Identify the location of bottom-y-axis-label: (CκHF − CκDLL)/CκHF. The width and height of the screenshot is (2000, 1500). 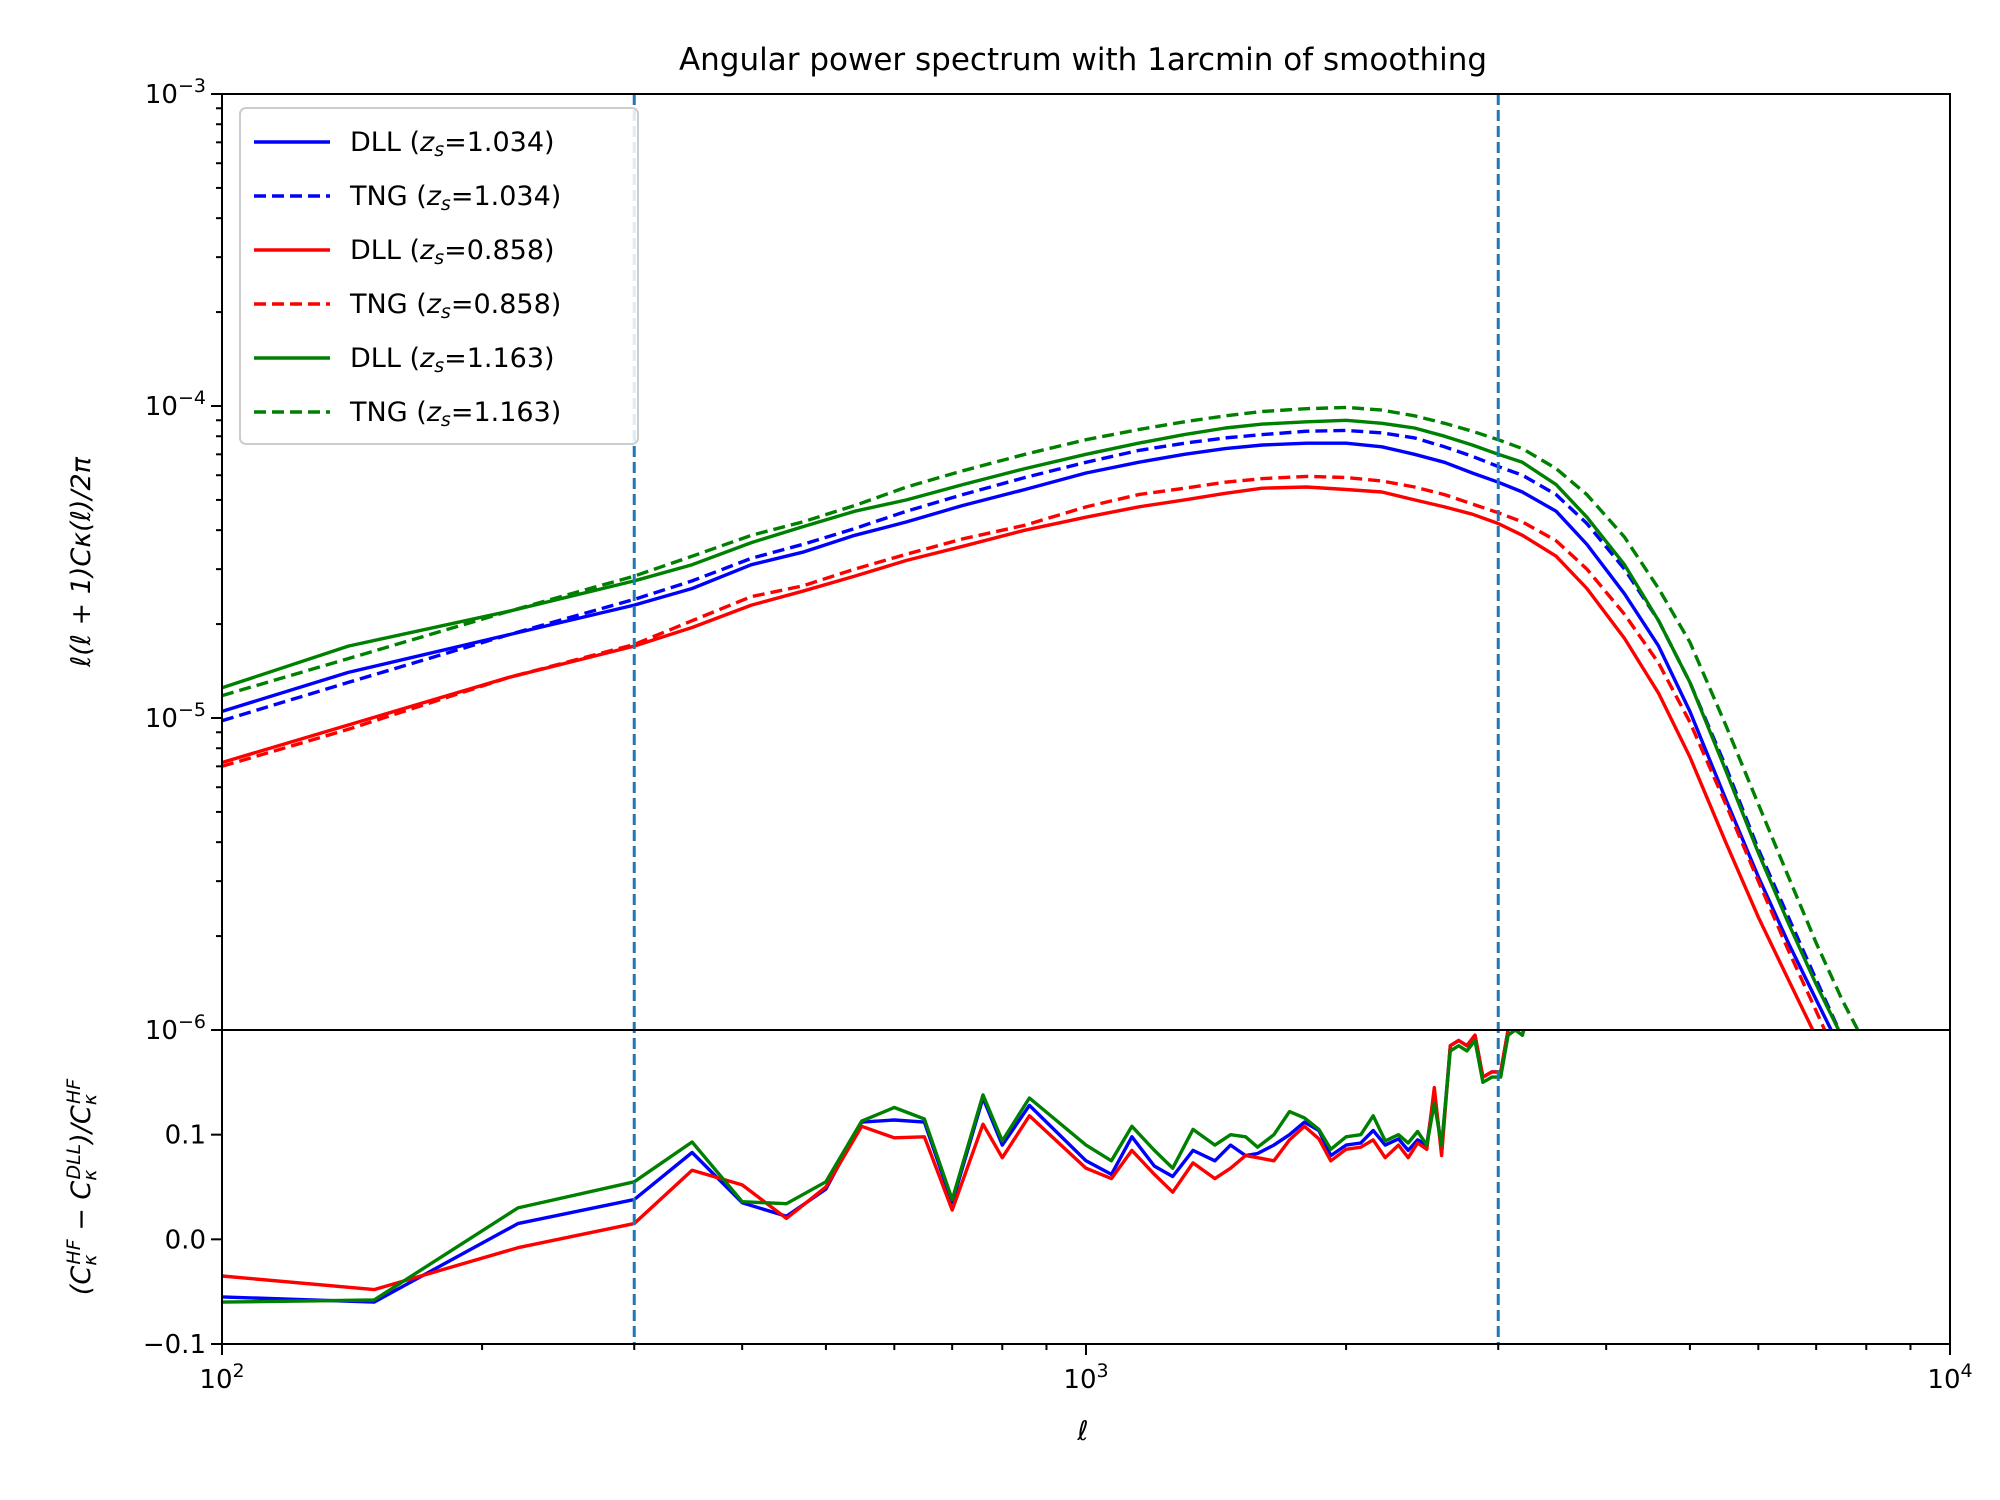
(82, 1186).